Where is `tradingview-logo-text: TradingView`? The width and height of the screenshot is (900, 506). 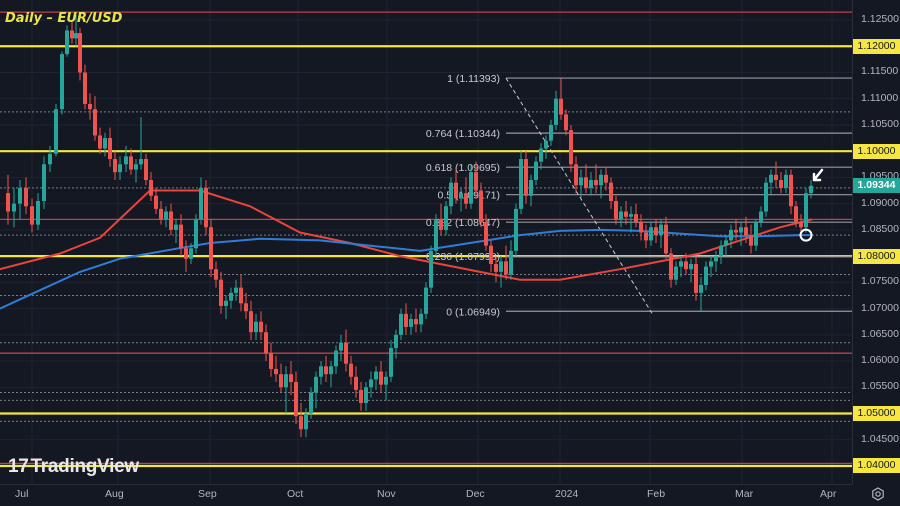 tradingview-logo-text: TradingView is located at coordinates (85, 466).